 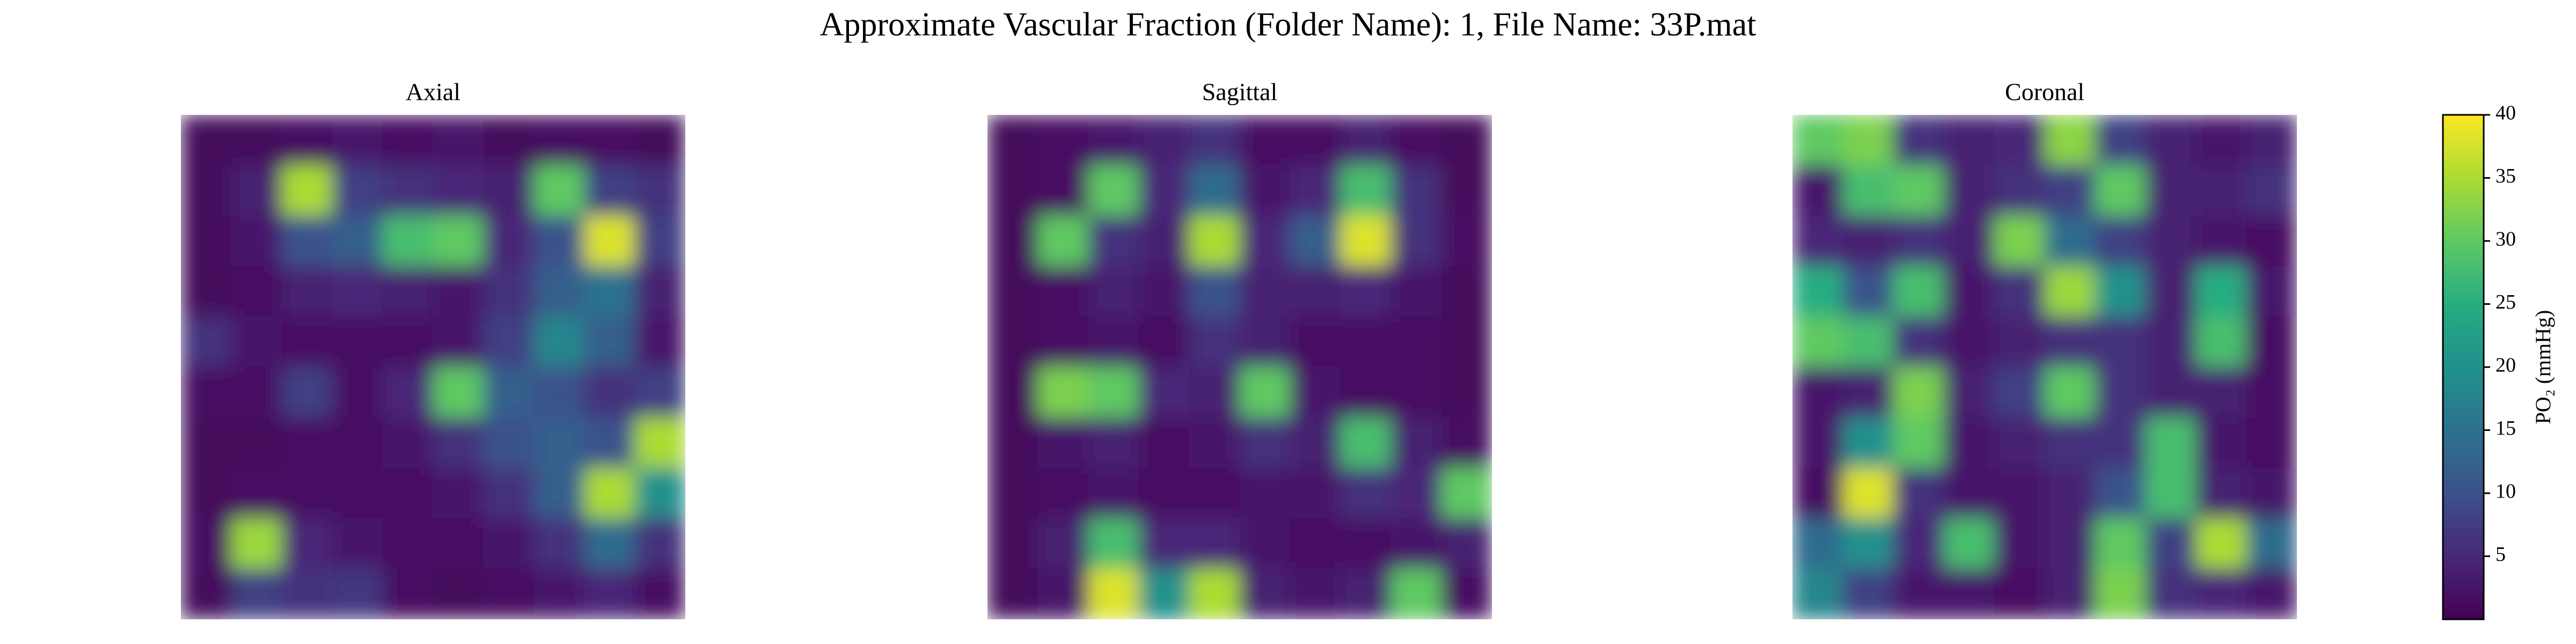 I want to click on colorbar-tick-label: 10, so click(x=2506, y=491).